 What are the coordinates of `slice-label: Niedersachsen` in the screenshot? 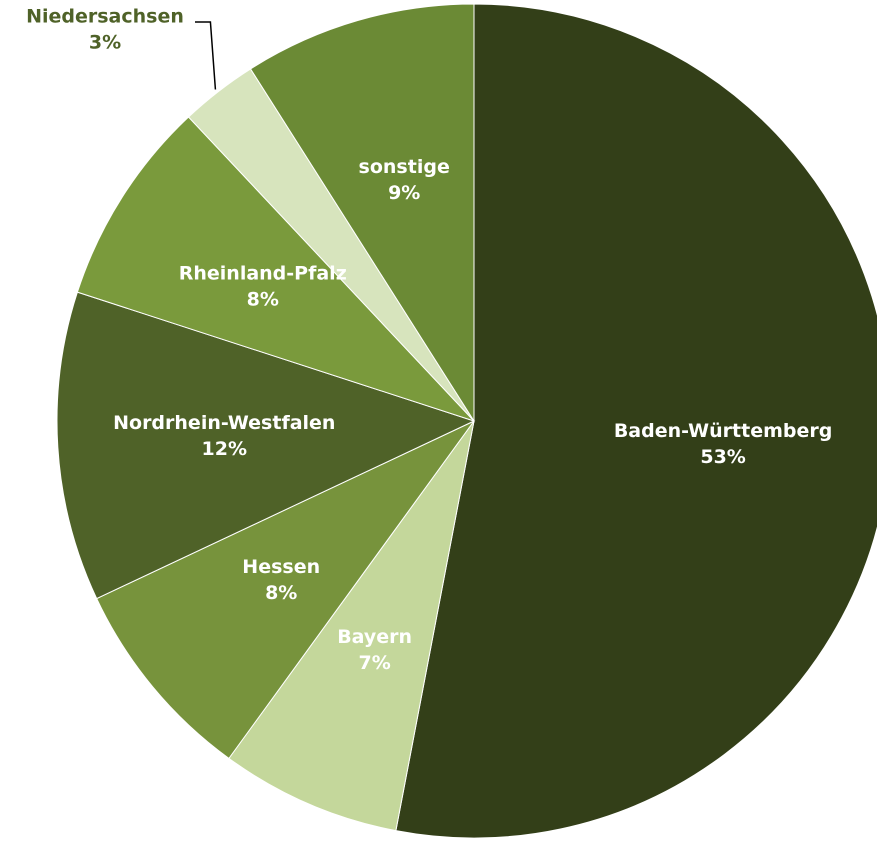 It's located at (105, 17).